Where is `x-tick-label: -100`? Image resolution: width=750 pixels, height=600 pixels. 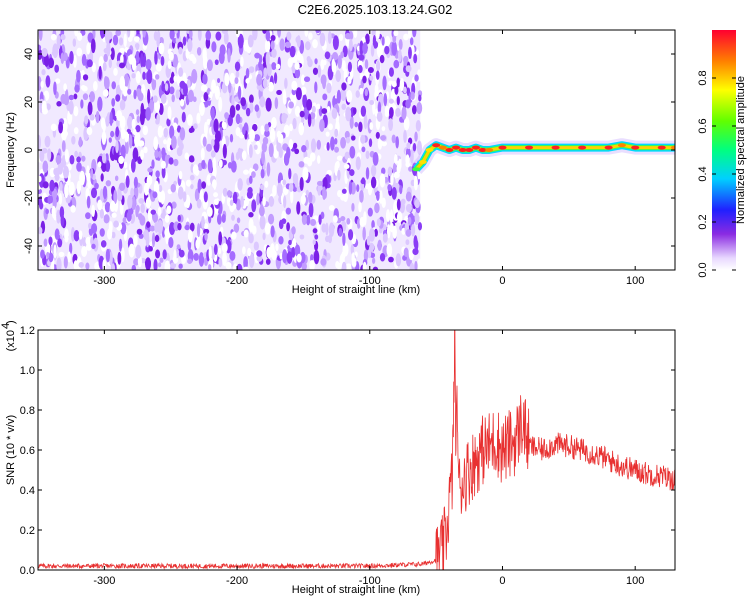 x-tick-label: -100 is located at coordinates (370, 581).